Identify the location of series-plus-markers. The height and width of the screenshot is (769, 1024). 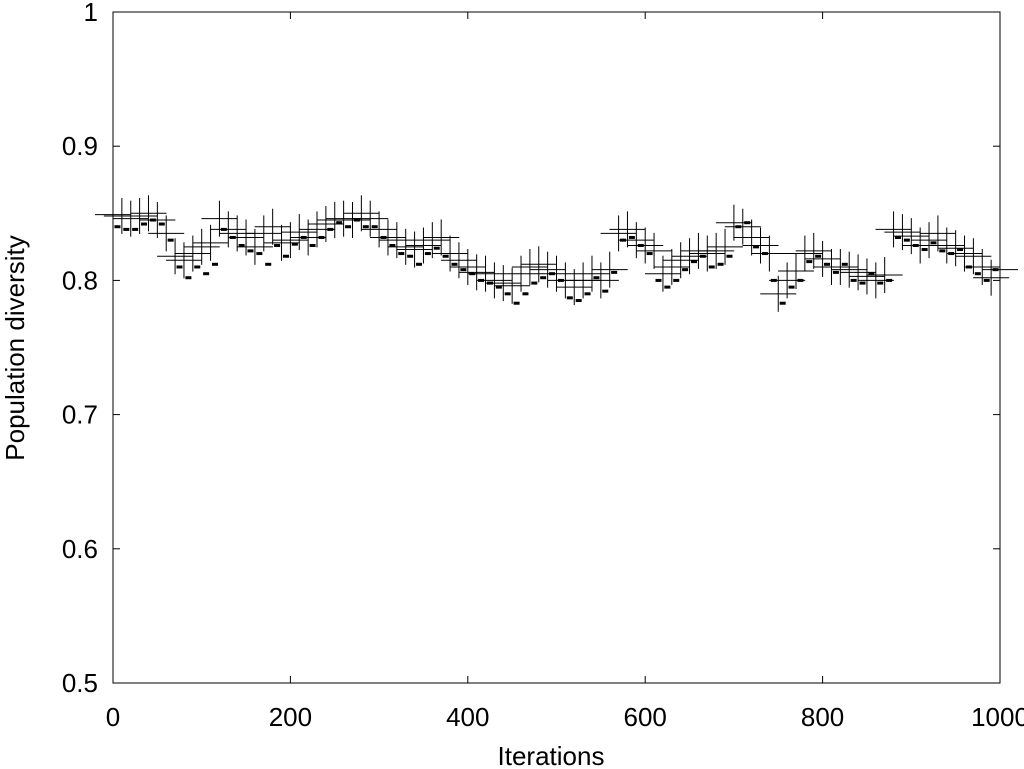
(556, 253).